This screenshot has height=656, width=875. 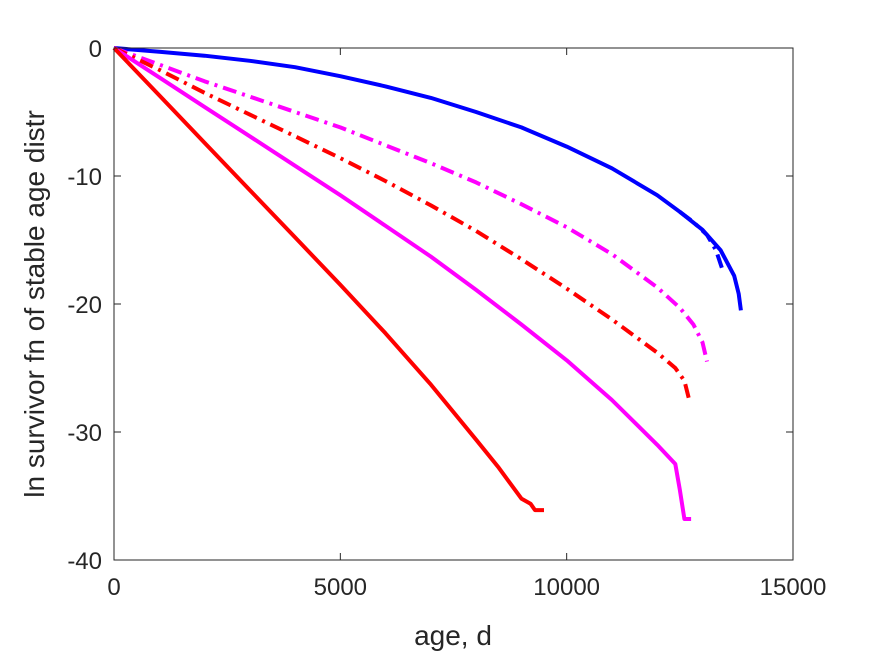 What do you see at coordinates (113, 587) in the screenshot?
I see `x-tick-label-0: 0` at bounding box center [113, 587].